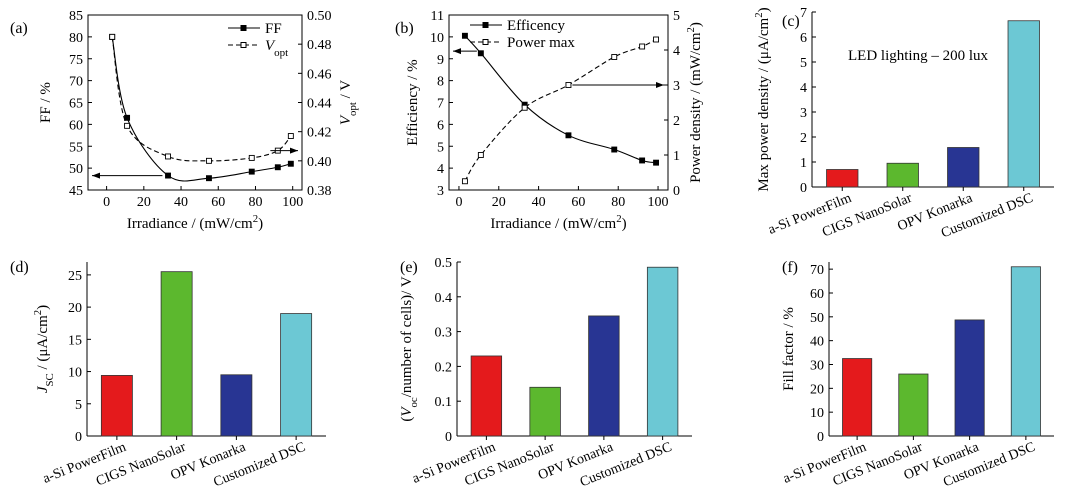 This screenshot has height=493, width=1080. I want to click on right-axis-arrowhead, so click(660, 85).